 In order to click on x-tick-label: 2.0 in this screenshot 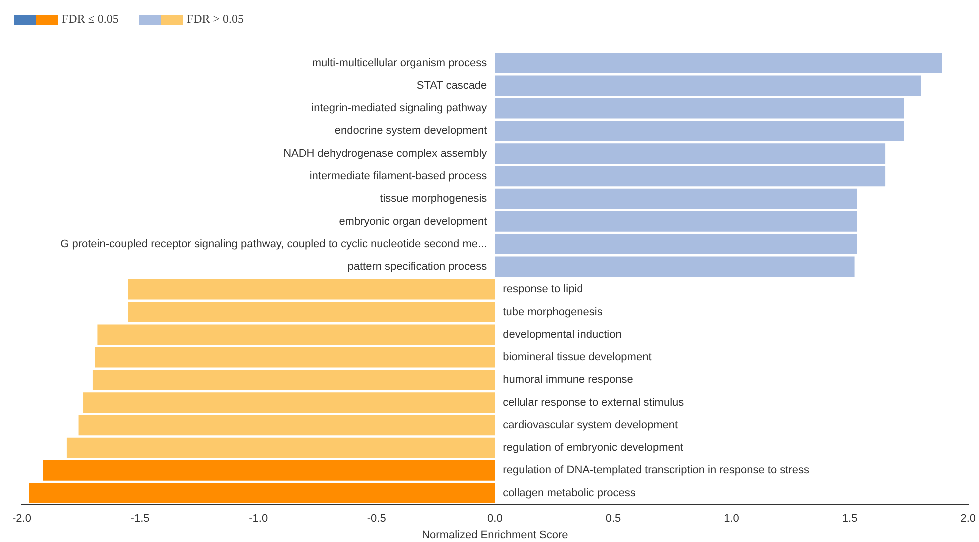, I will do `click(968, 519)`.